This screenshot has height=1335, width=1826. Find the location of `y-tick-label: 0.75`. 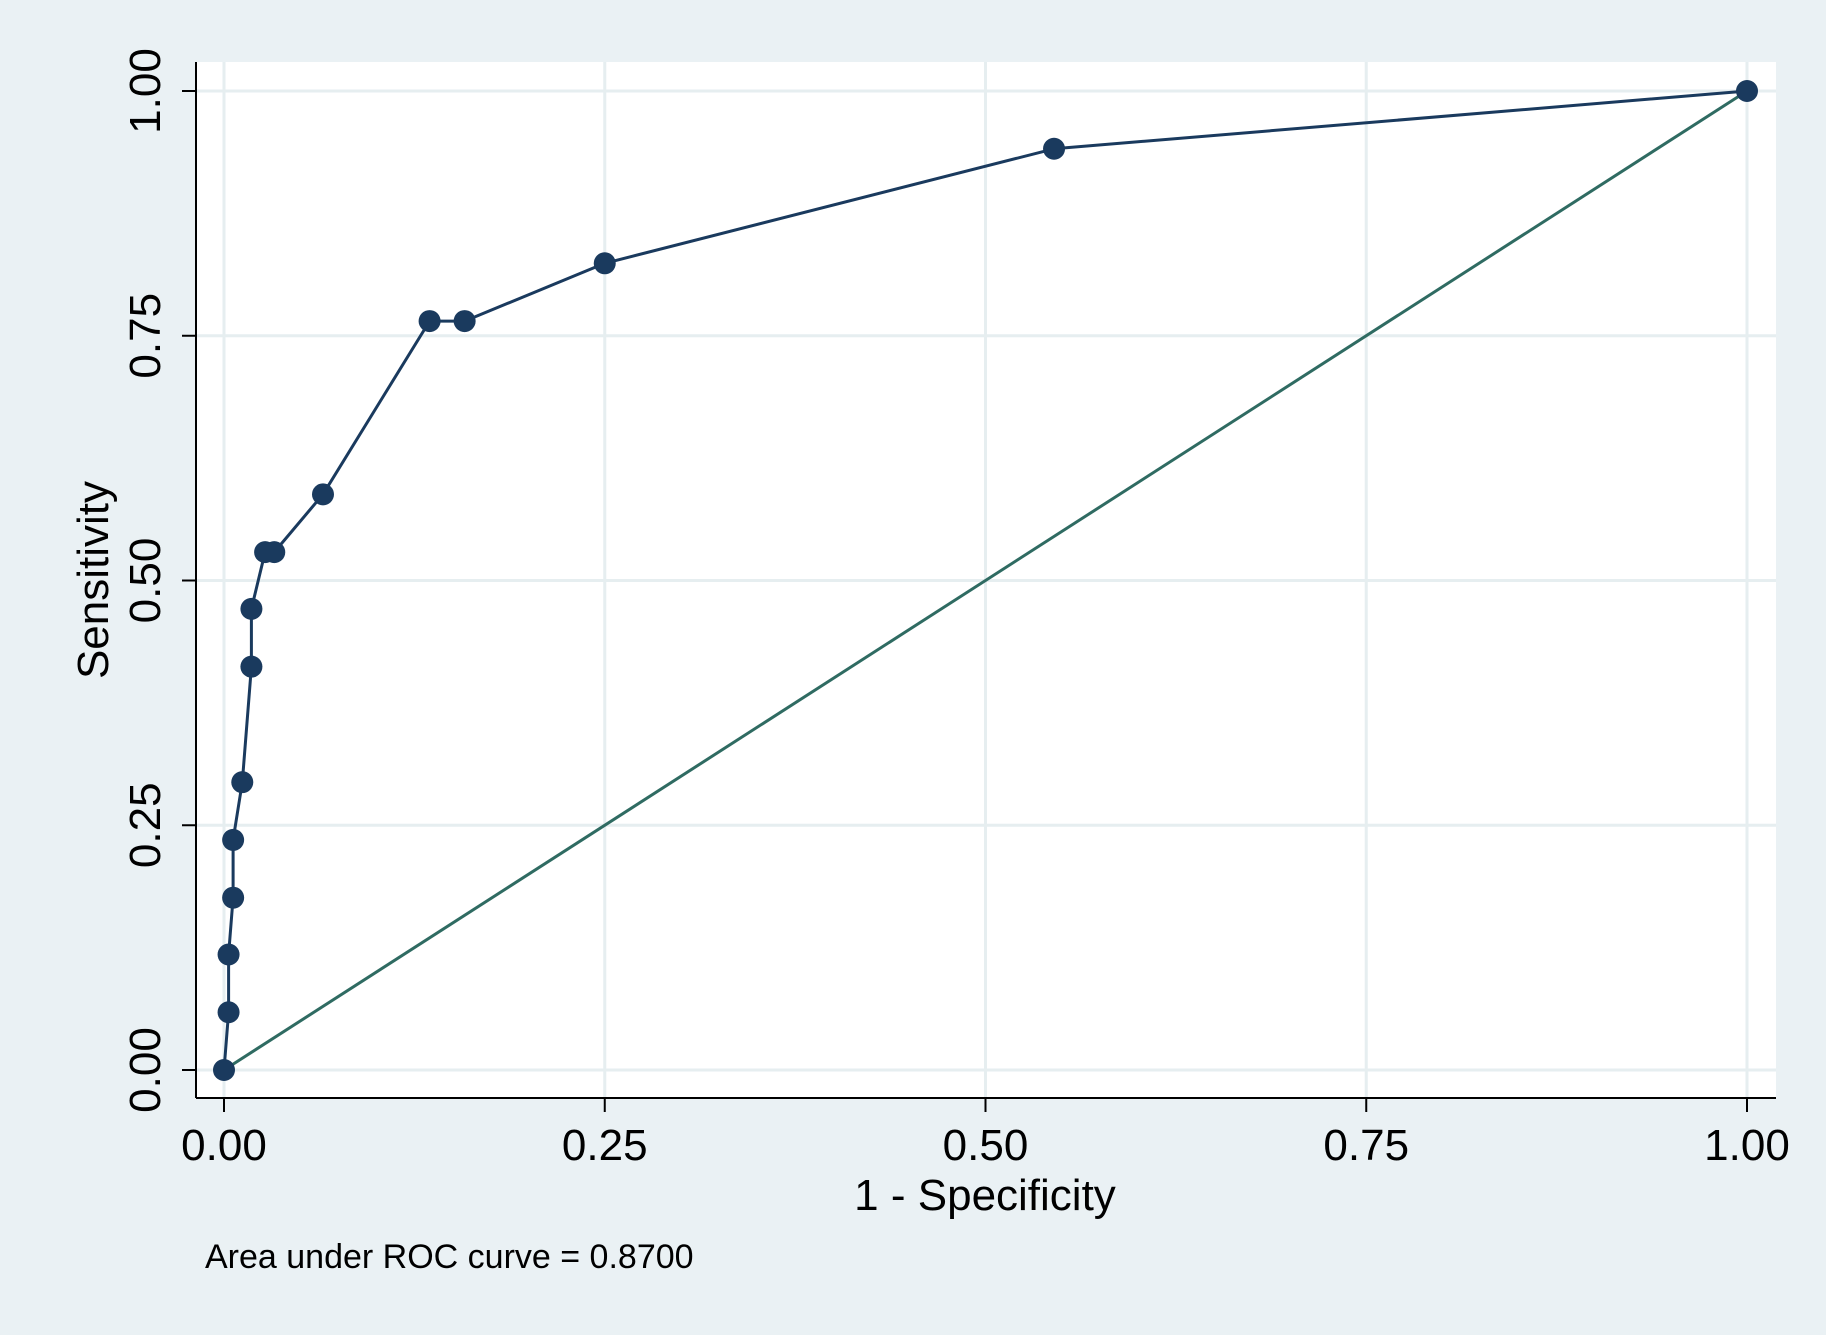

y-tick-label: 0.75 is located at coordinates (145, 336).